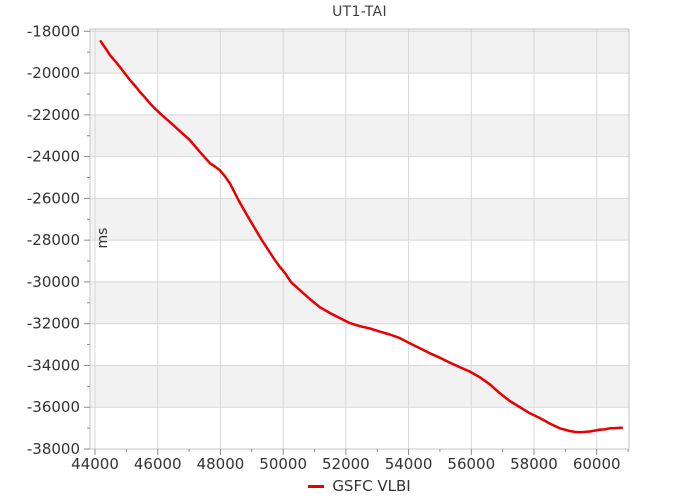  Describe the element at coordinates (283, 464) in the screenshot. I see `x-tick-label: 50000` at that location.